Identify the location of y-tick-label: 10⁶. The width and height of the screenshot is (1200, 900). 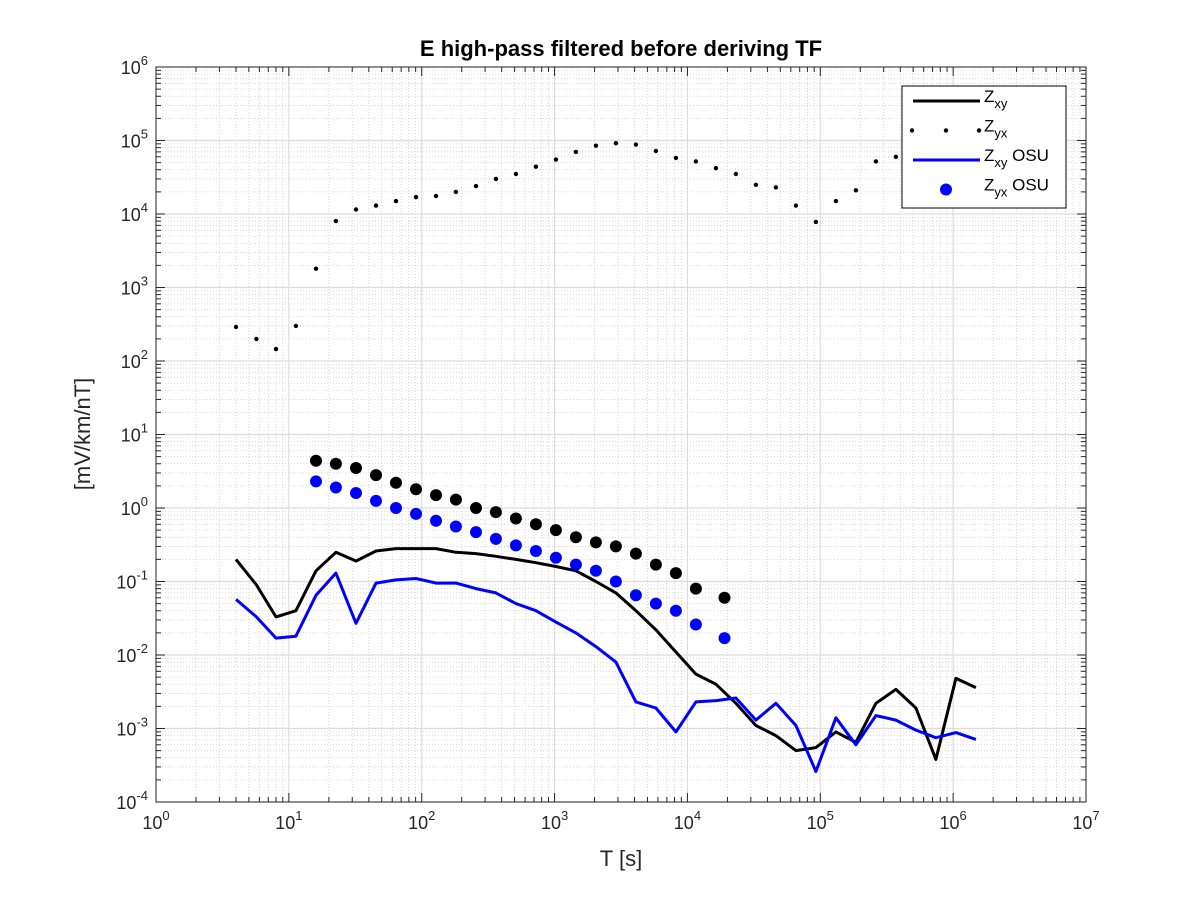
(134, 65).